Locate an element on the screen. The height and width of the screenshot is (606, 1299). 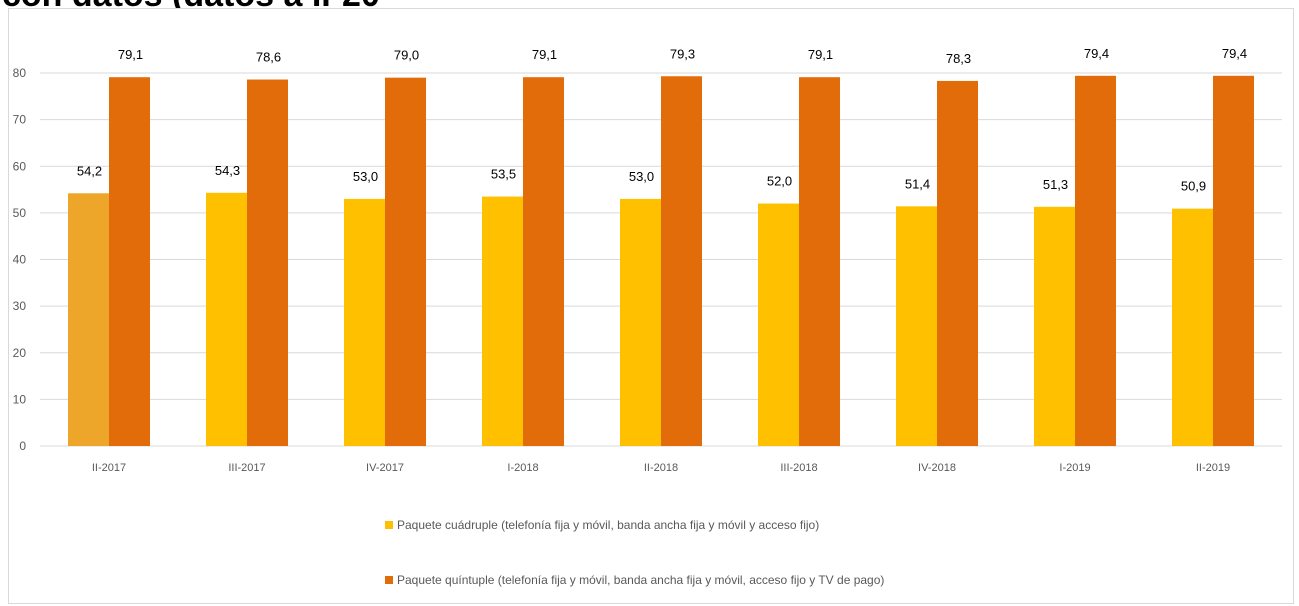
x-tick-label: I-2018 is located at coordinates (522, 468).